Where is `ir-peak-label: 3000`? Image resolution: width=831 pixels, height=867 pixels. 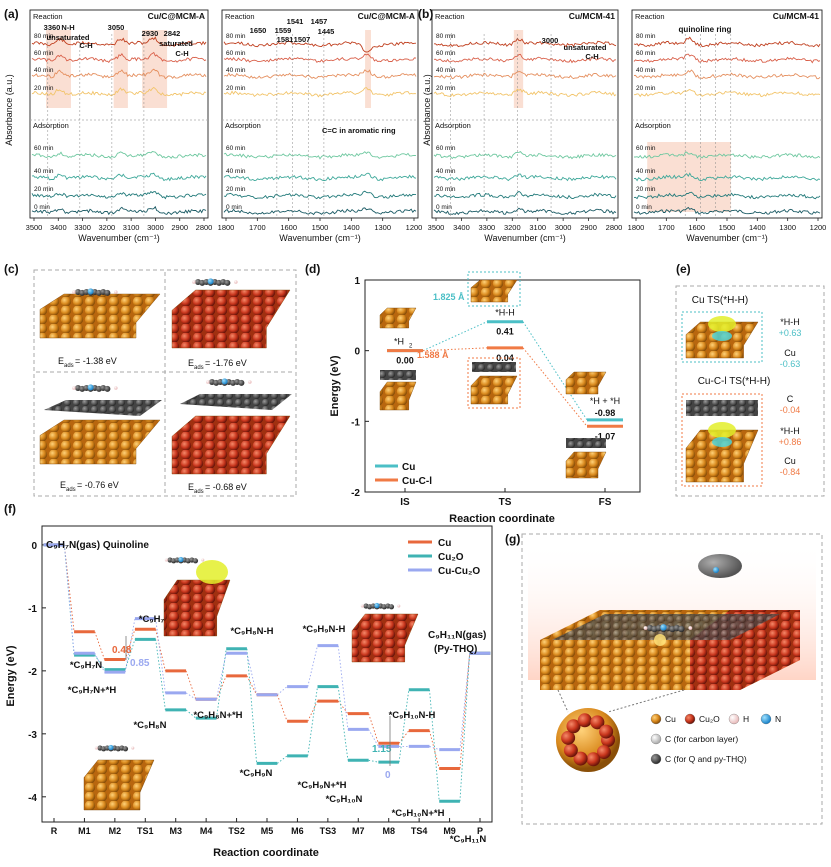 ir-peak-label: 3000 is located at coordinates (550, 40).